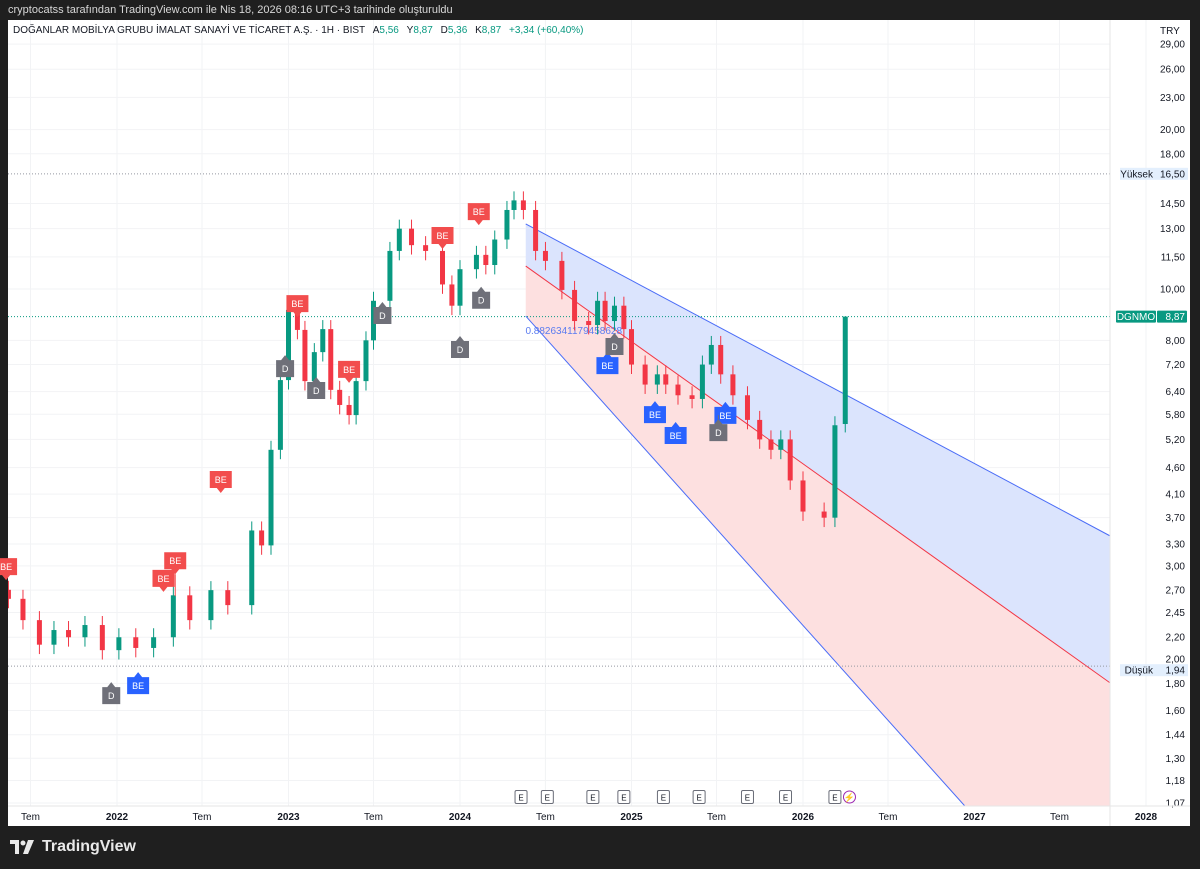 The image size is (1200, 869). What do you see at coordinates (1176, 735) in the screenshot?
I see `price-tick: 1,44` at bounding box center [1176, 735].